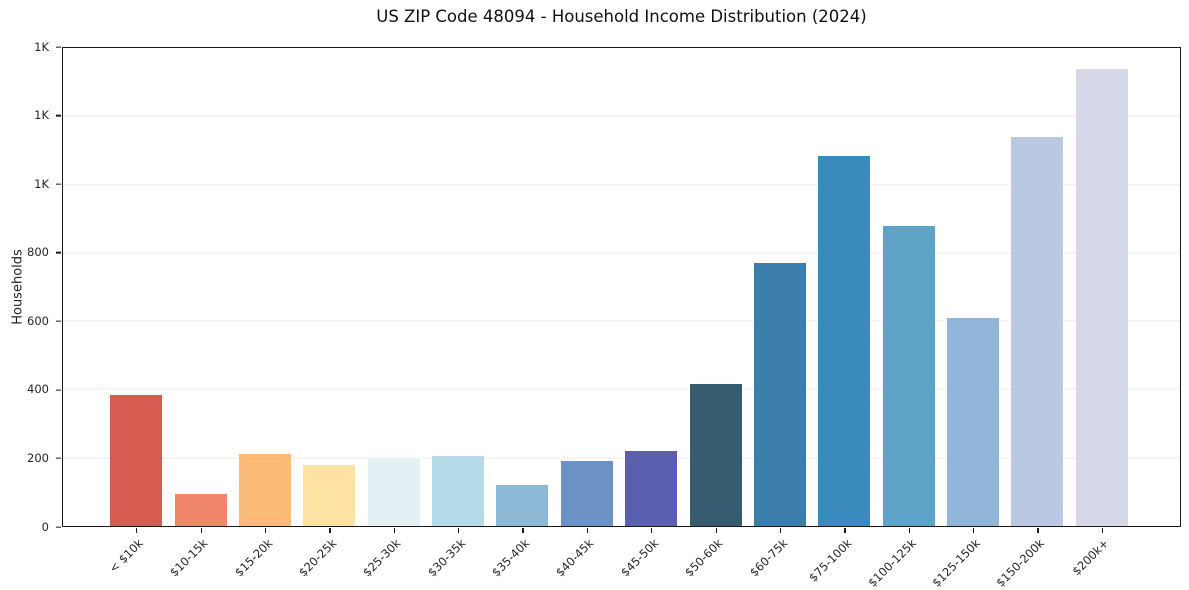 Image resolution: width=1189 pixels, height=590 pixels. Describe the element at coordinates (264, 313) in the screenshot. I see `bar-slot: $15-20k` at that location.